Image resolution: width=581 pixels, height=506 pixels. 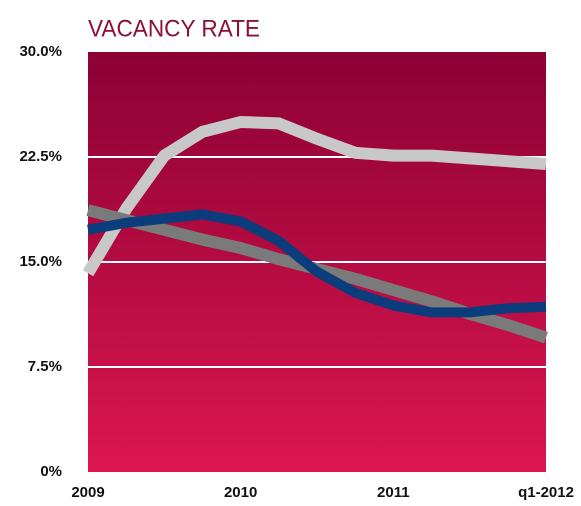 I want to click on y-tick-label: 0%, so click(x=51, y=471).